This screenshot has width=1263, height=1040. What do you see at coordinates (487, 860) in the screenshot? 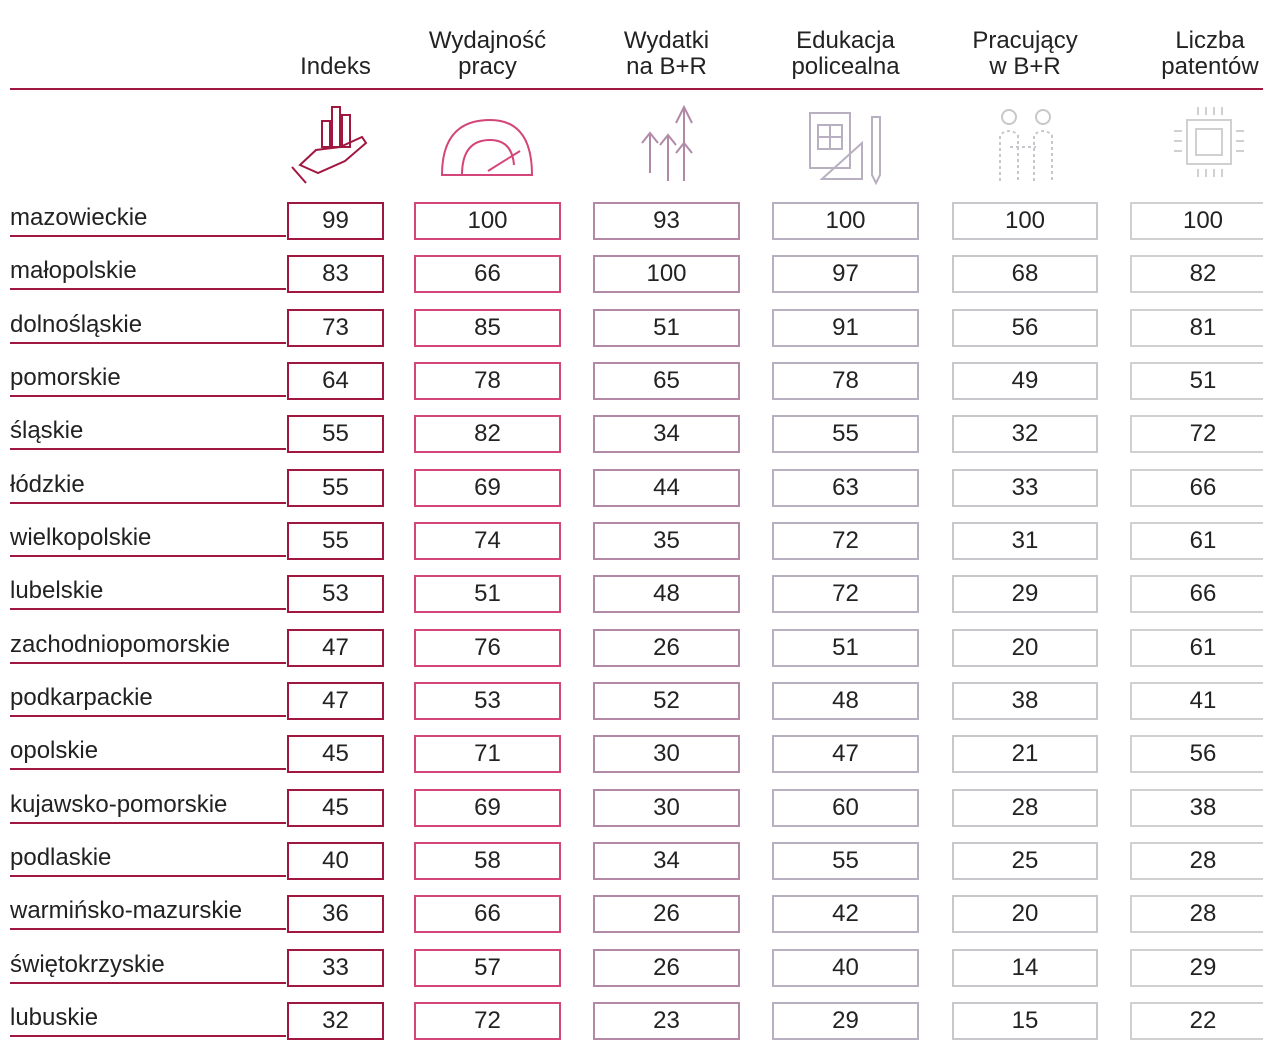
I see `value-cell: 58` at bounding box center [487, 860].